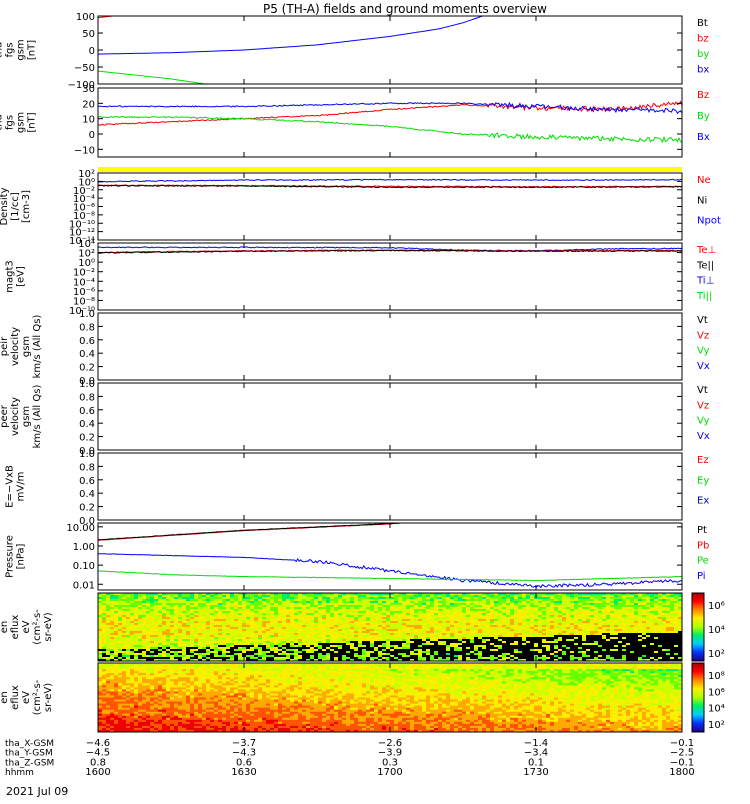 The width and height of the screenshot is (750, 804). What do you see at coordinates (84, 68) in the screenshot?
I see `y-tick-label: −50` at bounding box center [84, 68].